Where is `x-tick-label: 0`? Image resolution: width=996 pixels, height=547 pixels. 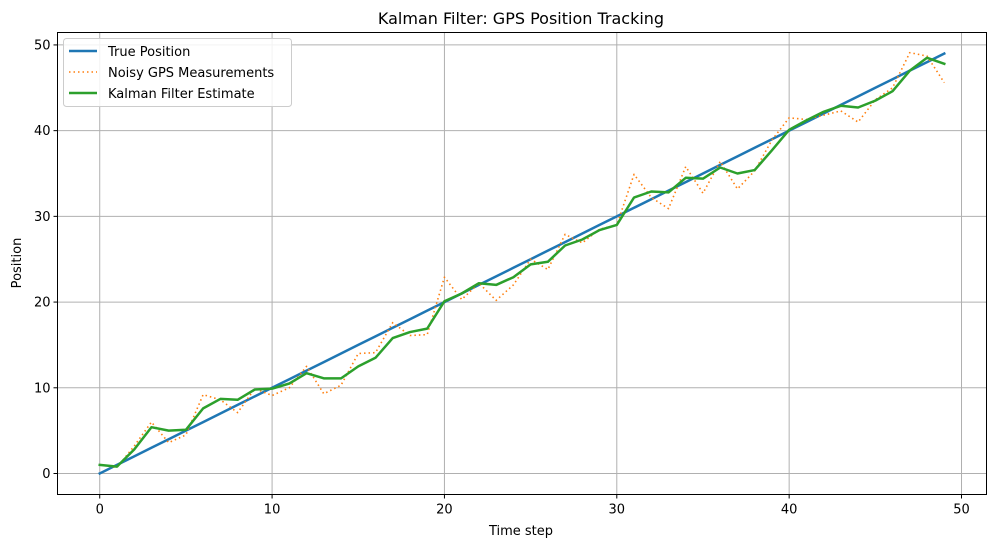
x-tick-label: 0 is located at coordinates (100, 510).